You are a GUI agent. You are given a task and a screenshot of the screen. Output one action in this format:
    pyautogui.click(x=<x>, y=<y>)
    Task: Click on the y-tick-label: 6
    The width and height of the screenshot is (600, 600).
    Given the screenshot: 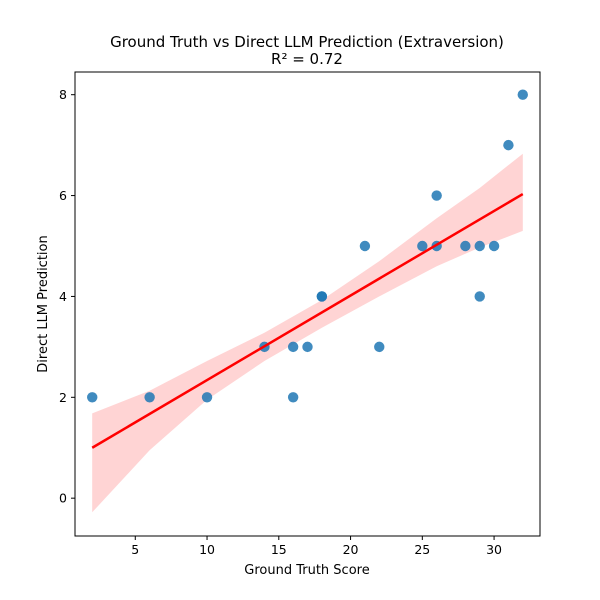 What is the action you would take?
    pyautogui.click(x=63, y=195)
    